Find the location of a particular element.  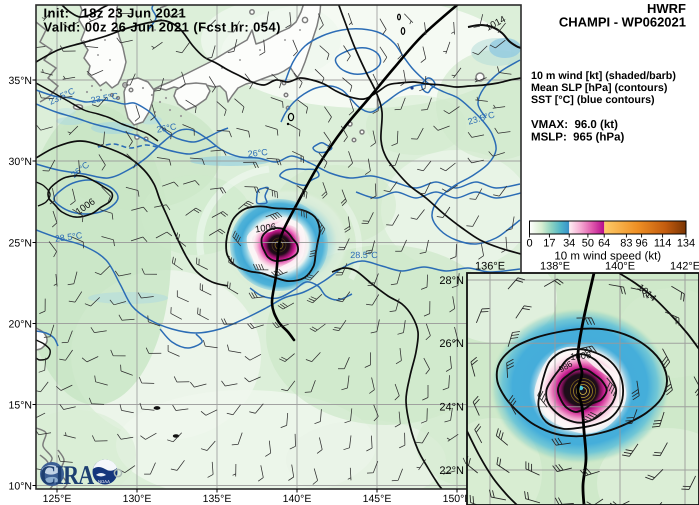

svg-text: Init: 18z 23 Jun 2021 is located at coordinates (115, 13).